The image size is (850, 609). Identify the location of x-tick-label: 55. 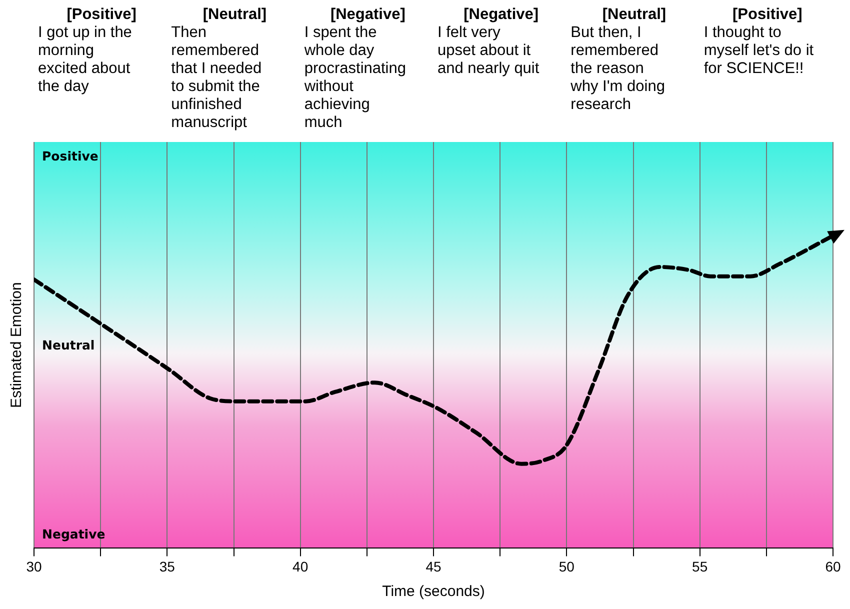
(700, 566).